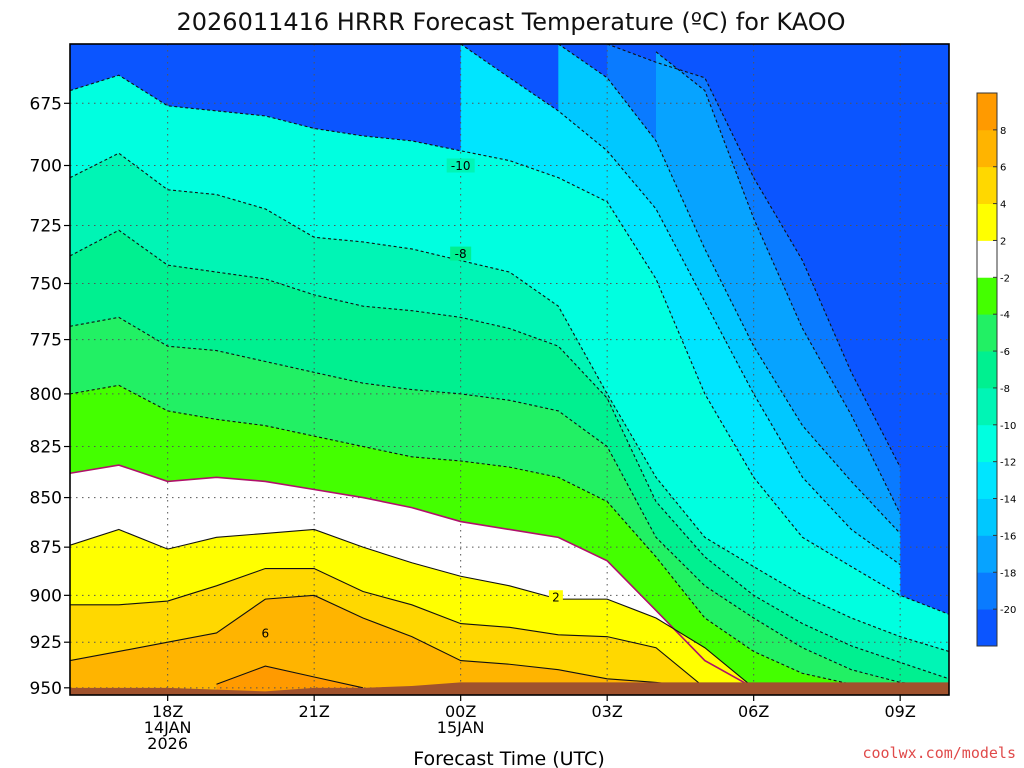 The image size is (1024, 768). I want to click on y-tick-label: 700, so click(46, 166).